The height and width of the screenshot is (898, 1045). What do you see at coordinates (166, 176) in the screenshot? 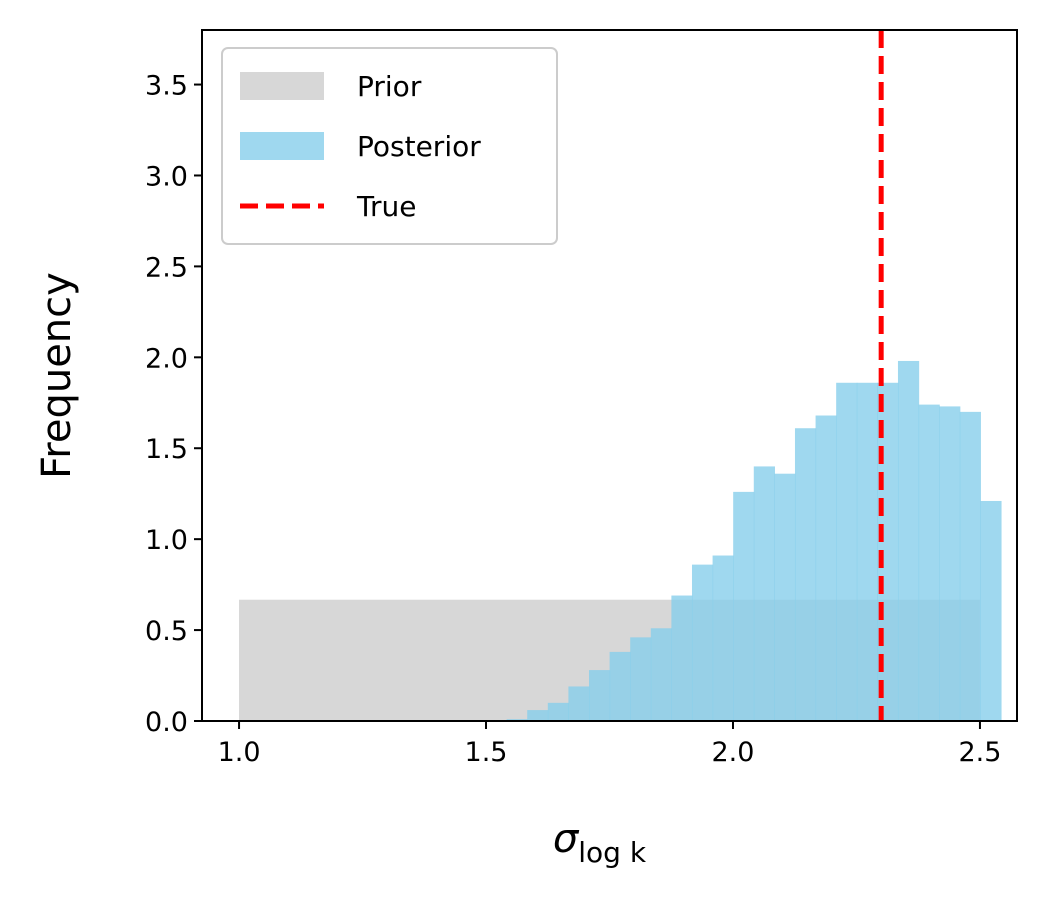
I see `y-tick-label-6: 3.0` at bounding box center [166, 176].